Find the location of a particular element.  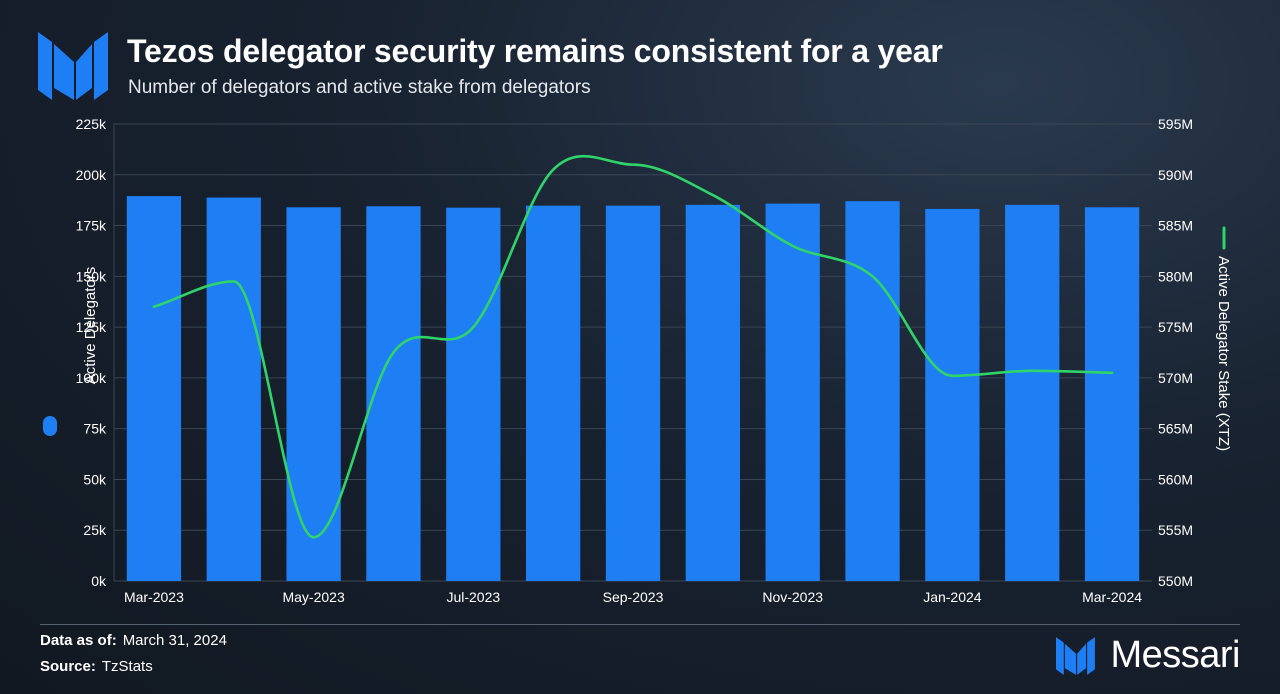

source: Source: TzStats is located at coordinates (96, 666).